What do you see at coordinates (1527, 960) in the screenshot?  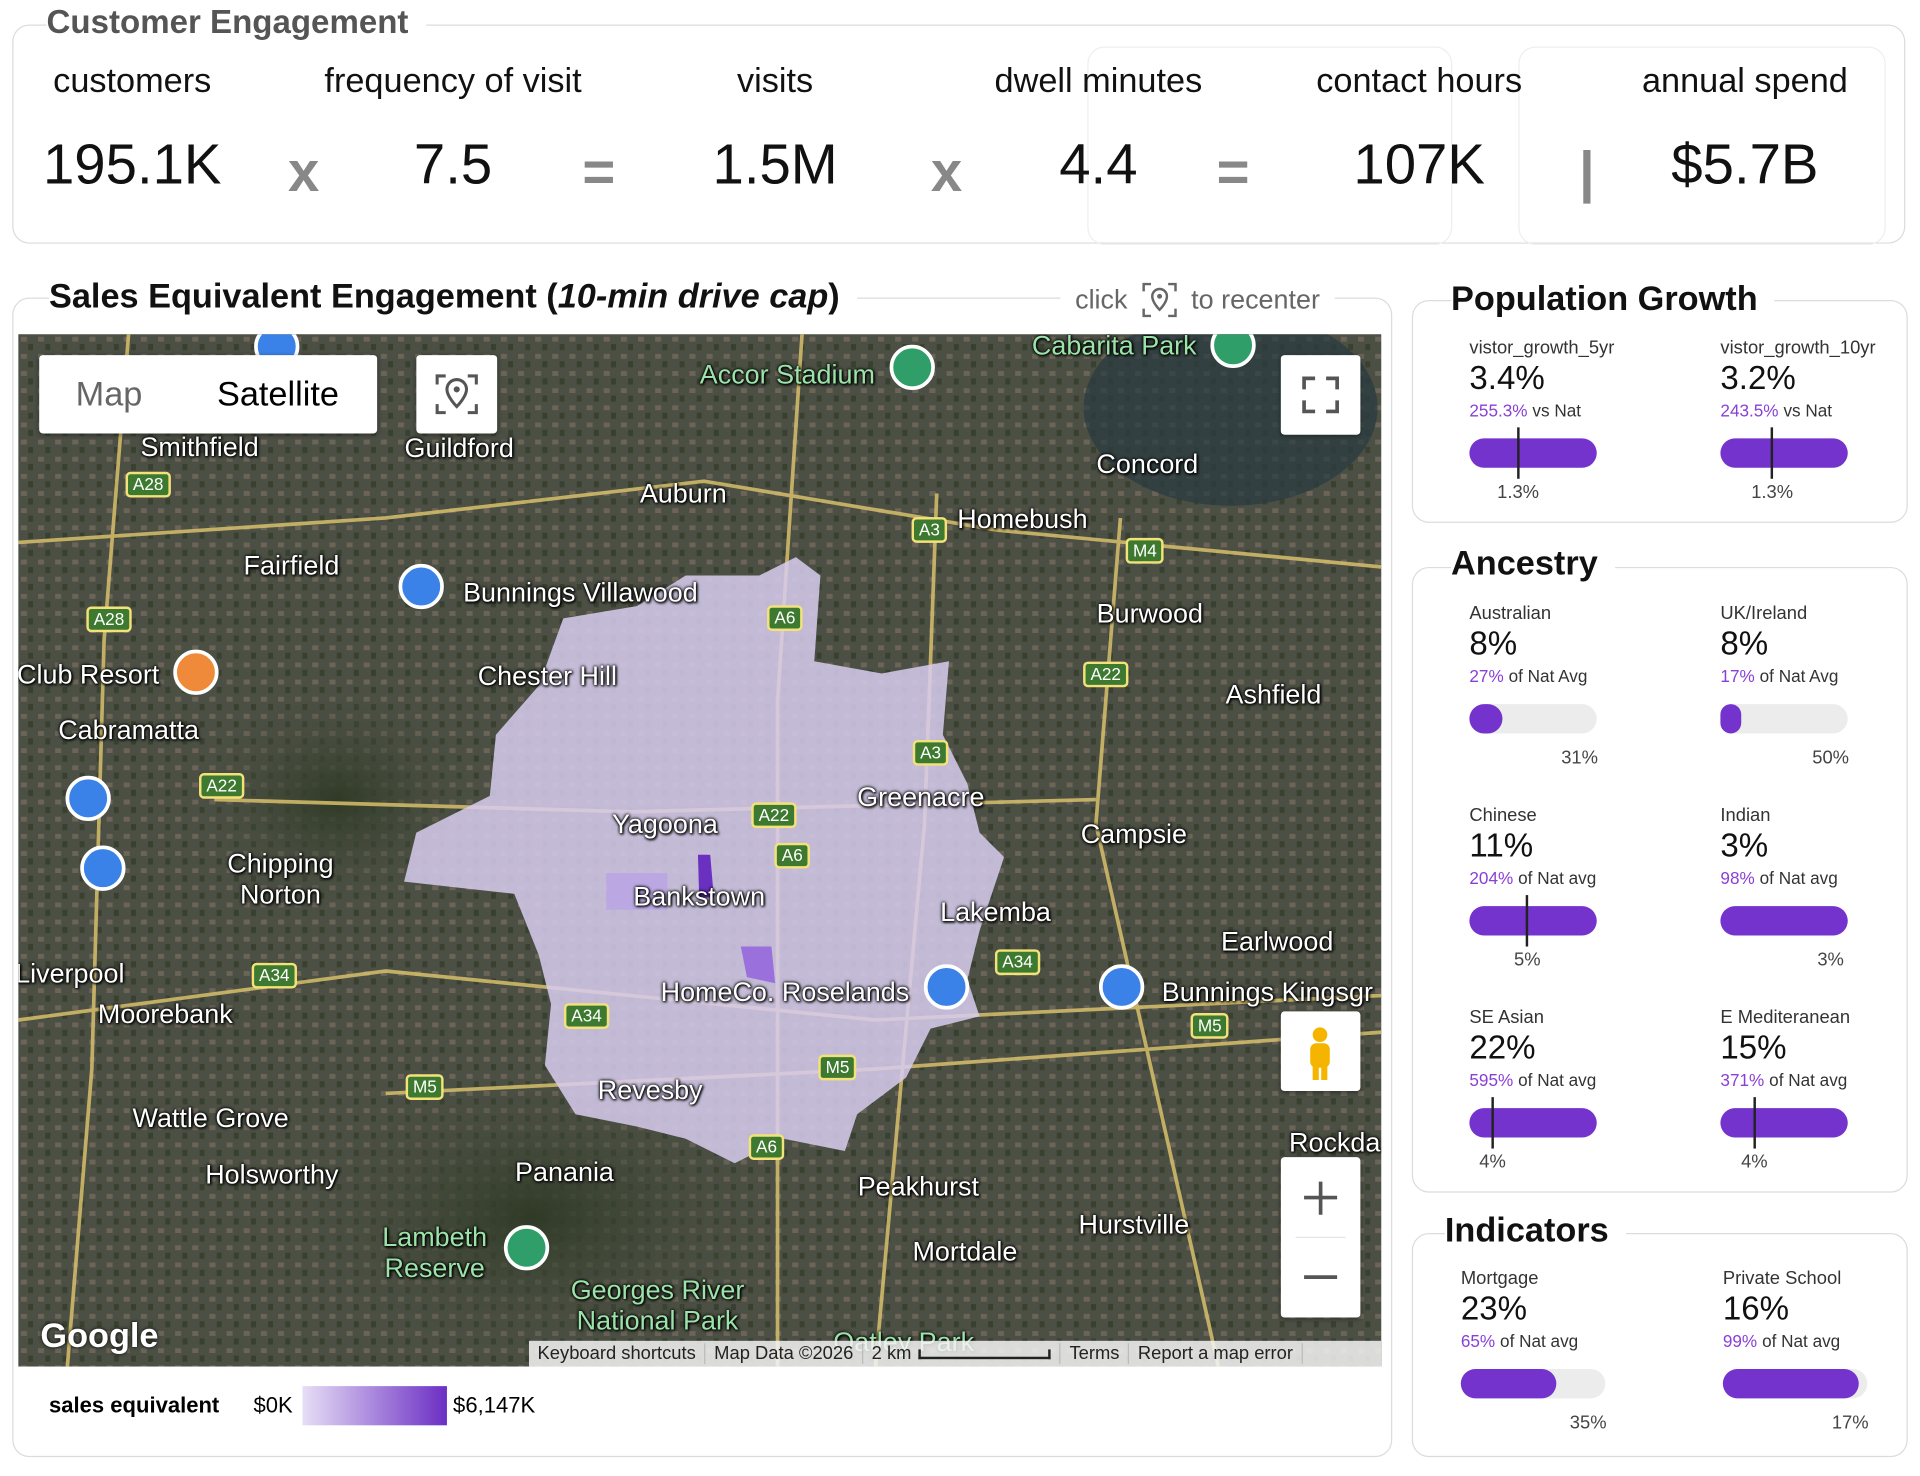 I see `national-label: 5%` at bounding box center [1527, 960].